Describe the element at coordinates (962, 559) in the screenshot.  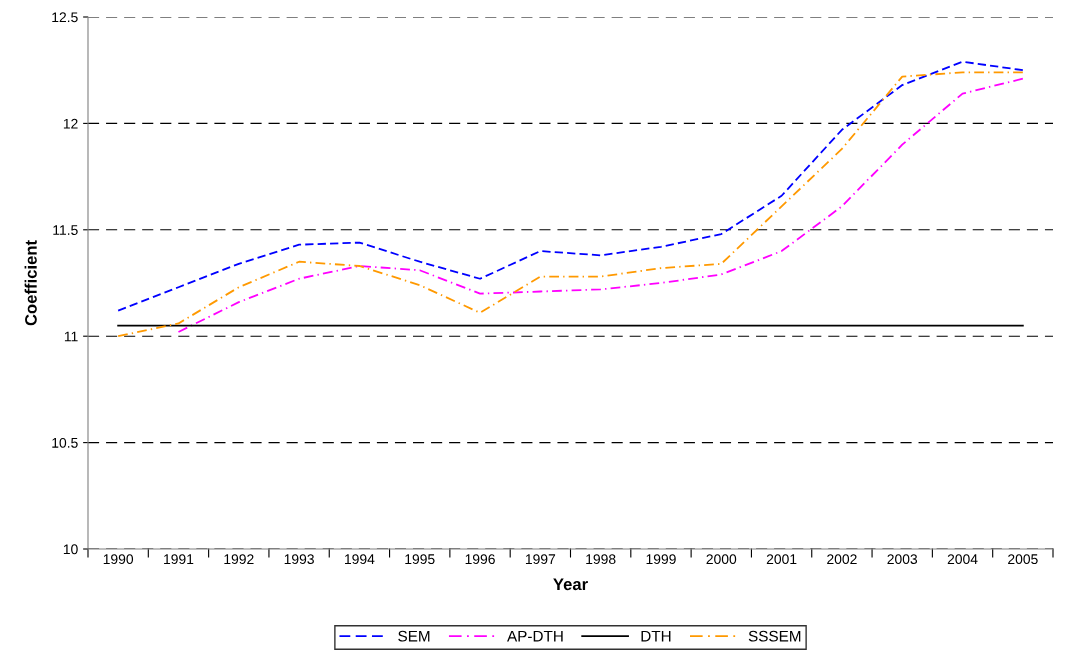
I see `x-tick-label: 2004` at that location.